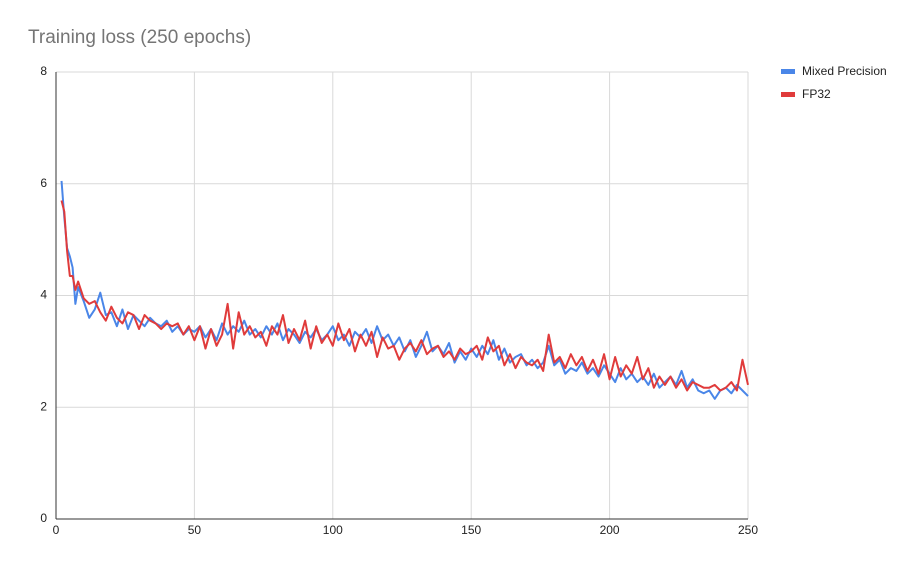 The image size is (912, 561). Describe the element at coordinates (610, 530) in the screenshot. I see `x-tick-label: 200` at that location.